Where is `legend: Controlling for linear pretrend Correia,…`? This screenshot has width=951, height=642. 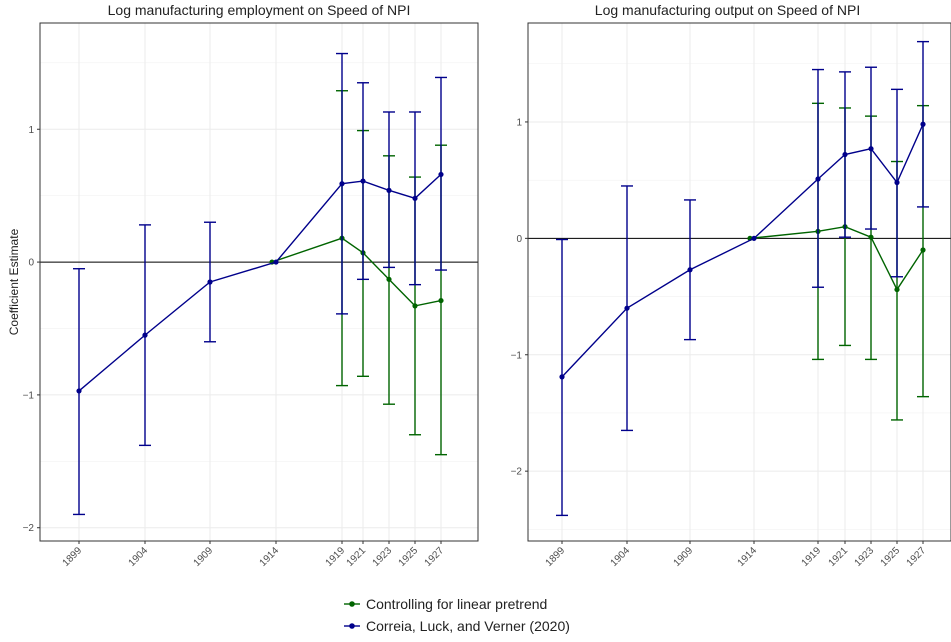
legend: Controlling for linear pretrend Correia,… is located at coordinates (457, 615).